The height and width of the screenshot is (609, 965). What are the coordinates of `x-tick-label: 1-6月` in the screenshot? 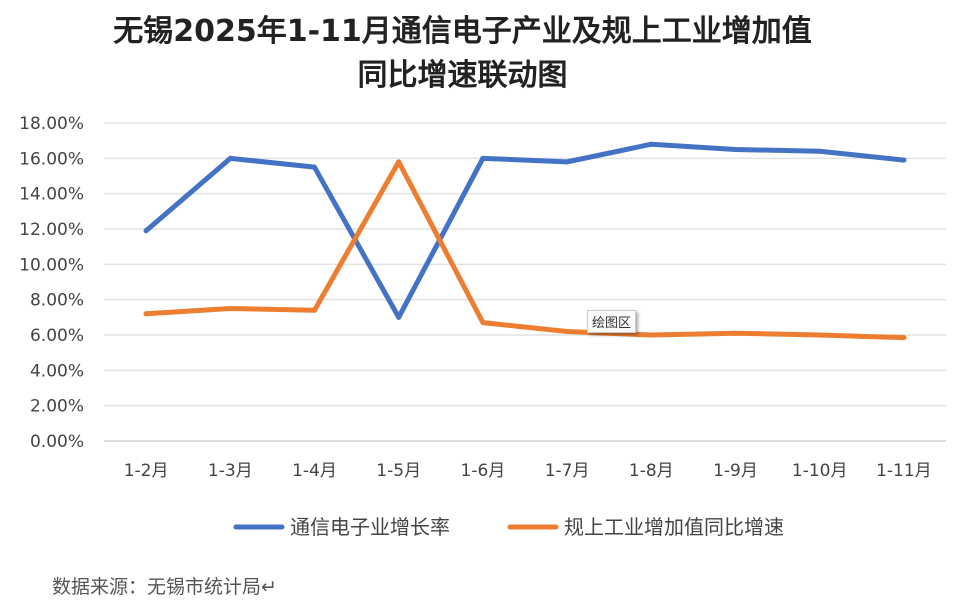 It's located at (483, 471).